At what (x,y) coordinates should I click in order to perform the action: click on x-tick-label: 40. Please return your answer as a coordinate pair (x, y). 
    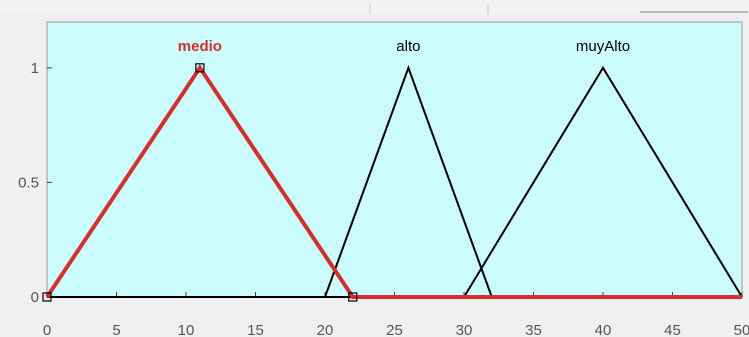
    Looking at the image, I should click on (603, 329).